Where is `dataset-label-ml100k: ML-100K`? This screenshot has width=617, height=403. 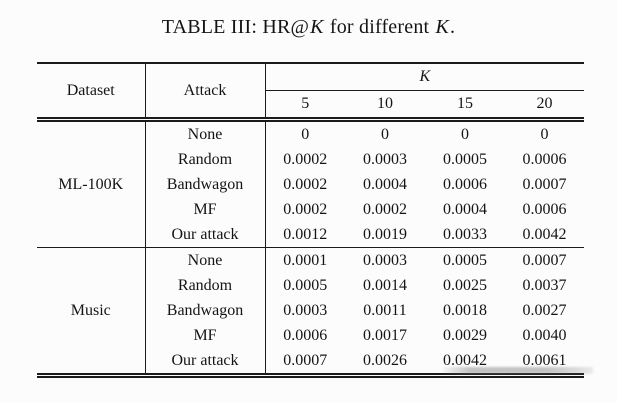 dataset-label-ml100k: ML-100K is located at coordinates (91, 183).